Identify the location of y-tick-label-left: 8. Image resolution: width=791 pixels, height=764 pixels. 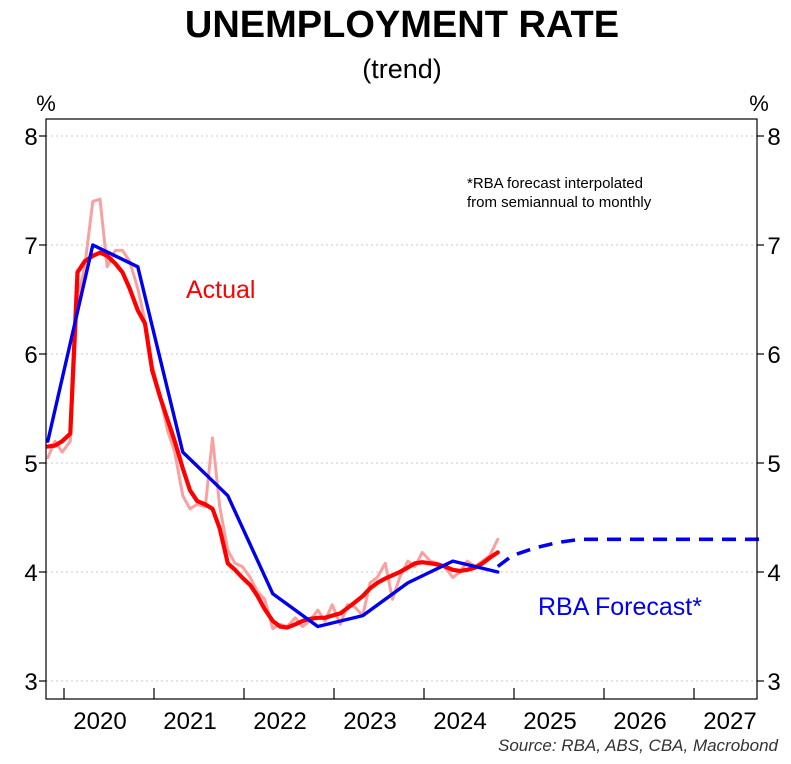
(30, 137).